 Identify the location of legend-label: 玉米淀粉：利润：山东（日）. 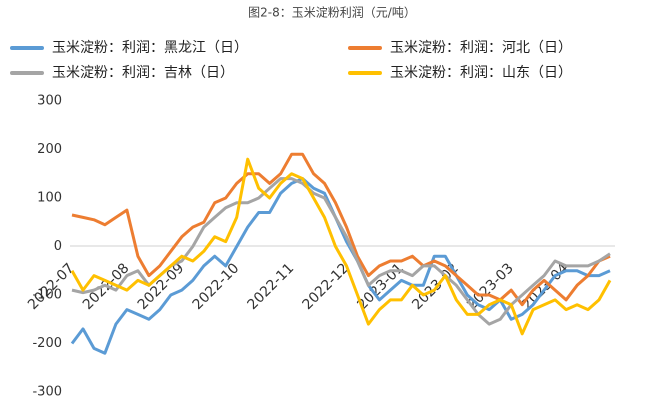
(481, 73).